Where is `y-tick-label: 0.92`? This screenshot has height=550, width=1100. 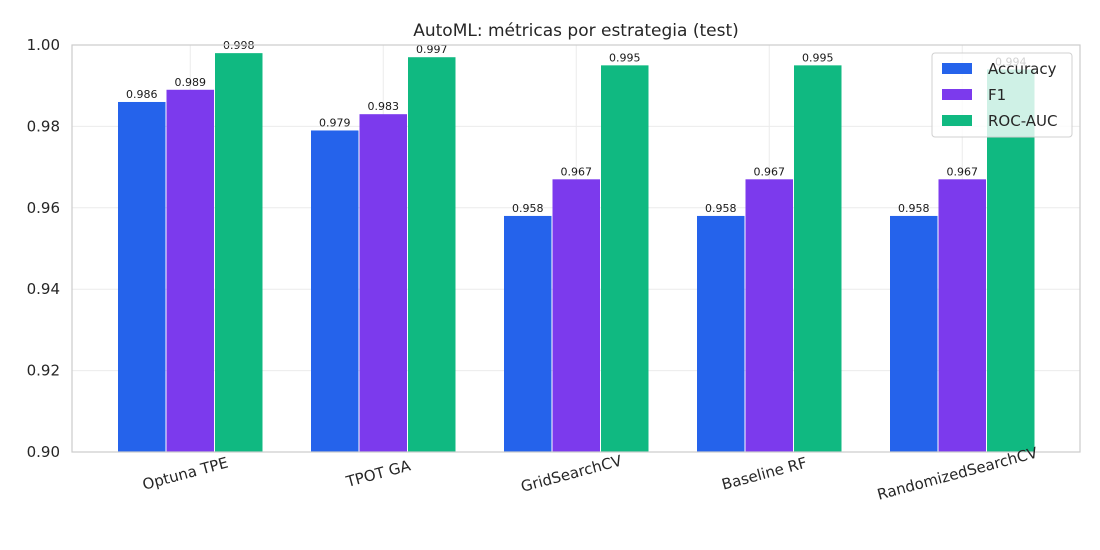 y-tick-label: 0.92 is located at coordinates (43, 371).